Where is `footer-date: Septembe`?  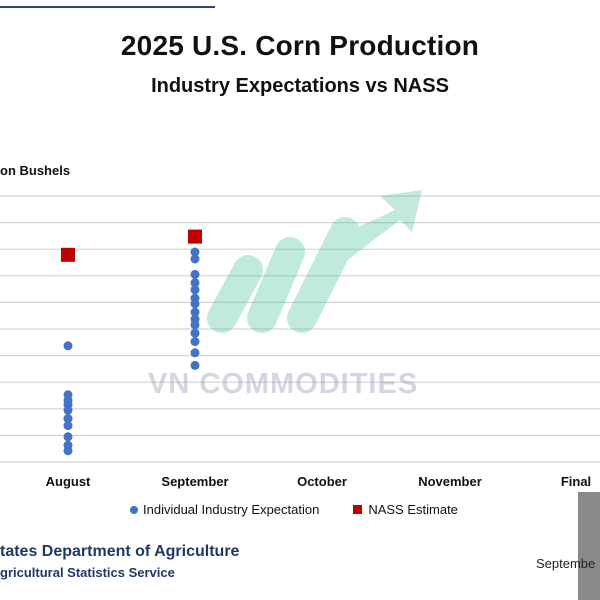
footer-date: Septembe is located at coordinates (566, 563).